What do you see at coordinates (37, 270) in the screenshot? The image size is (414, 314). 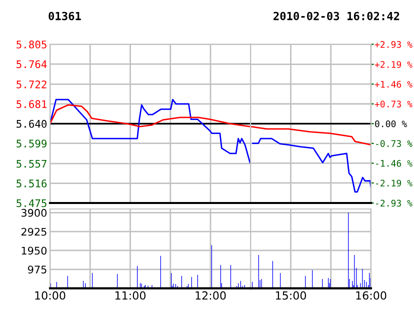 I see `y-tick-label: 975` at bounding box center [37, 270].